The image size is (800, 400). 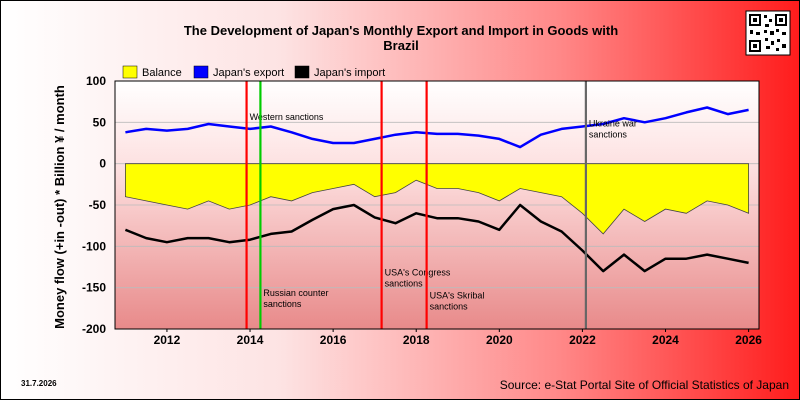 What do you see at coordinates (39, 383) in the screenshot?
I see `date-stamp: 31.7.2026` at bounding box center [39, 383].